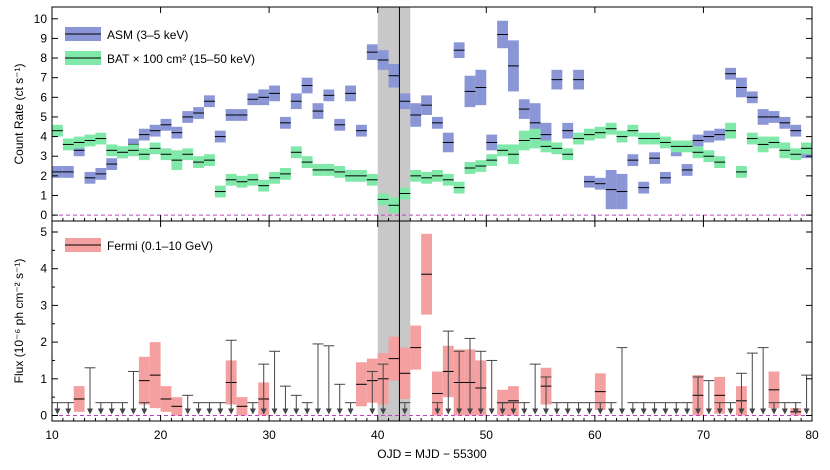  What do you see at coordinates (269, 435) in the screenshot?
I see `x-tick-label: 30` at bounding box center [269, 435].